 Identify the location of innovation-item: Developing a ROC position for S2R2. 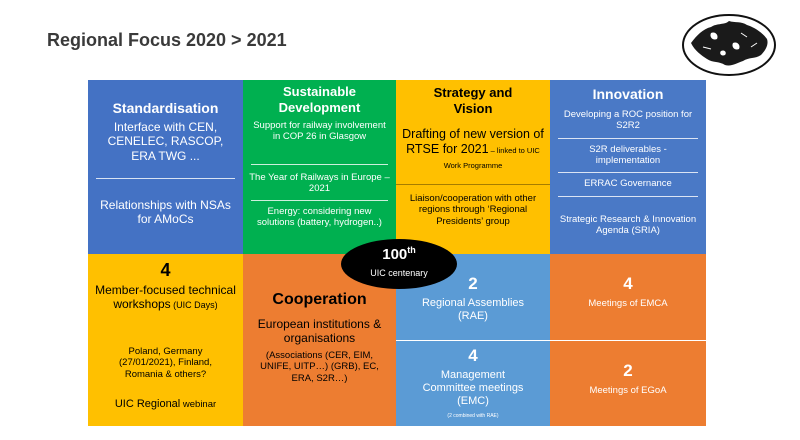
(628, 120).